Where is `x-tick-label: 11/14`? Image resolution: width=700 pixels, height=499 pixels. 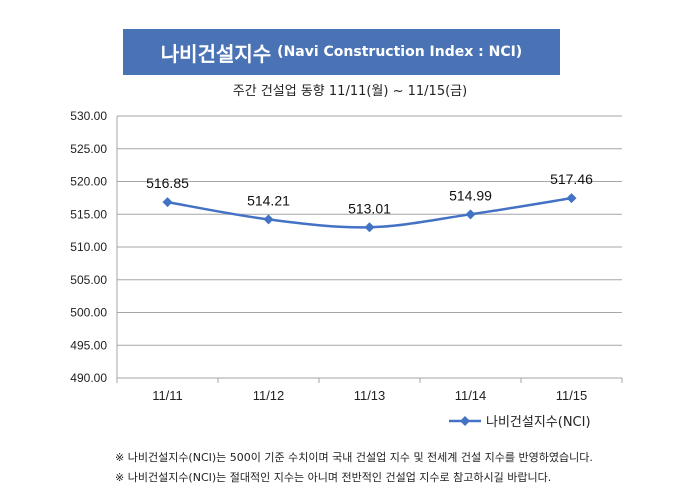 x-tick-label: 11/14 is located at coordinates (471, 395).